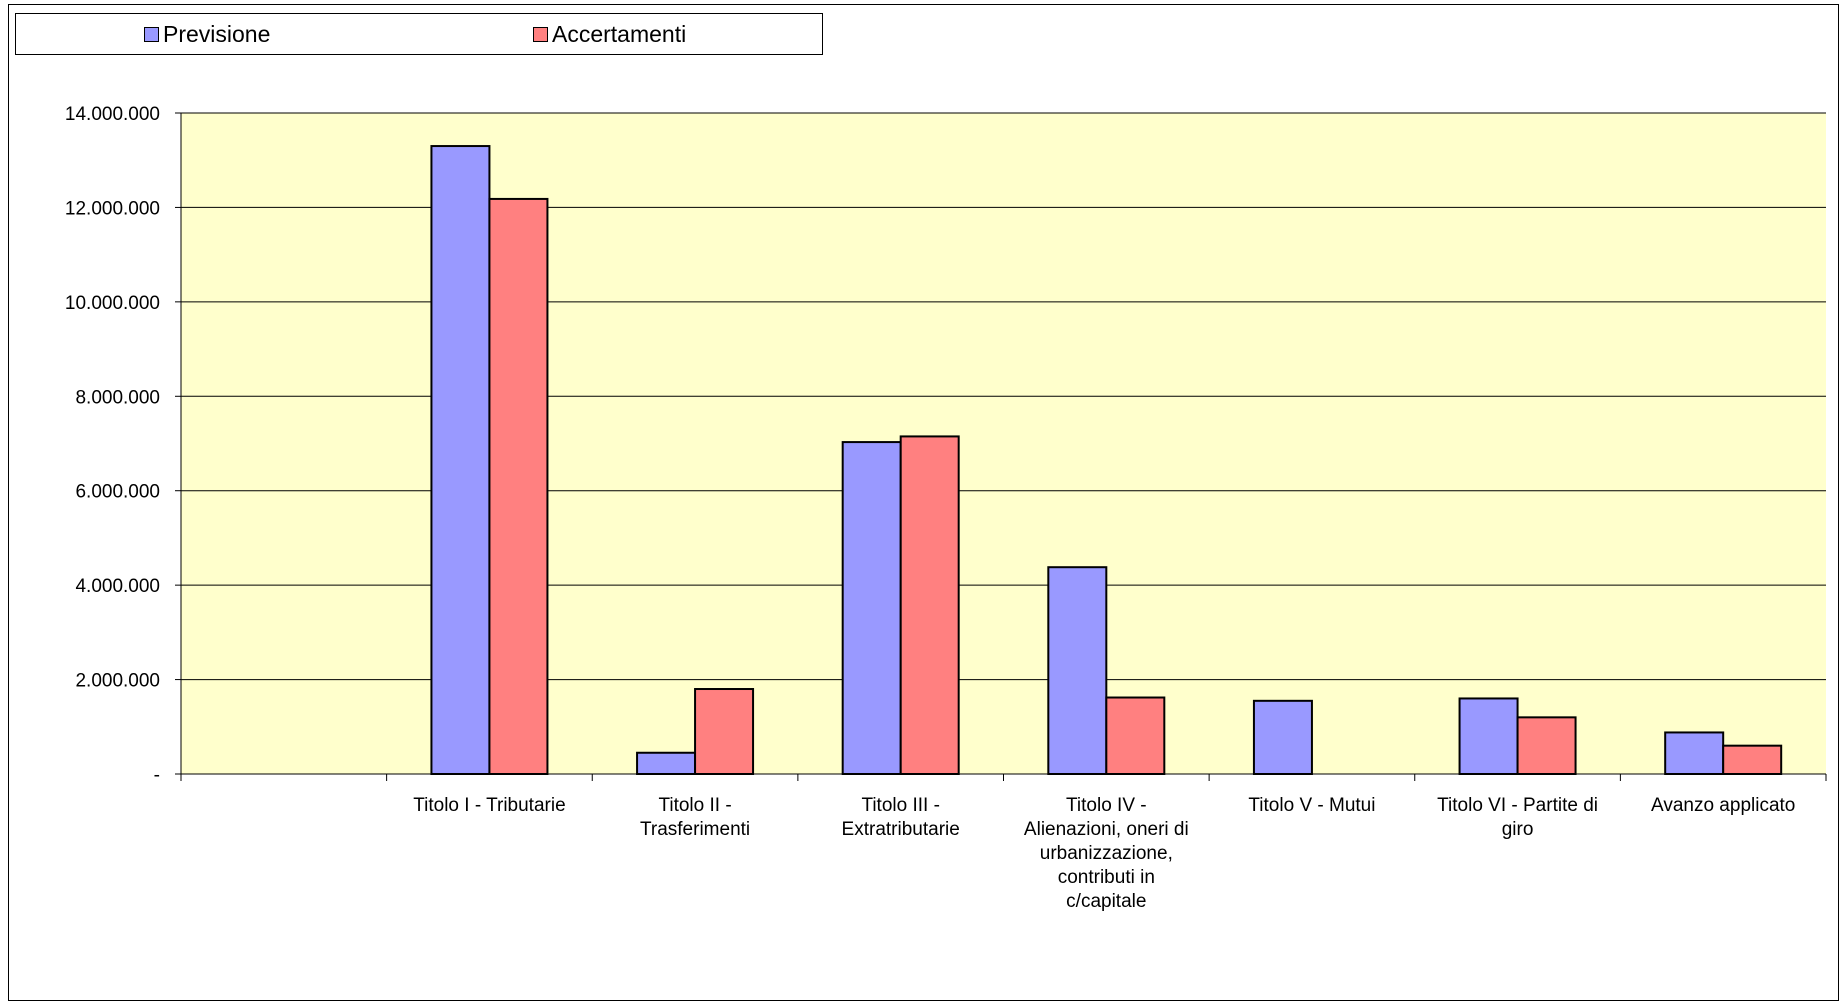 The width and height of the screenshot is (1841, 1003). I want to click on legend-swatch-previsione, so click(151, 34).